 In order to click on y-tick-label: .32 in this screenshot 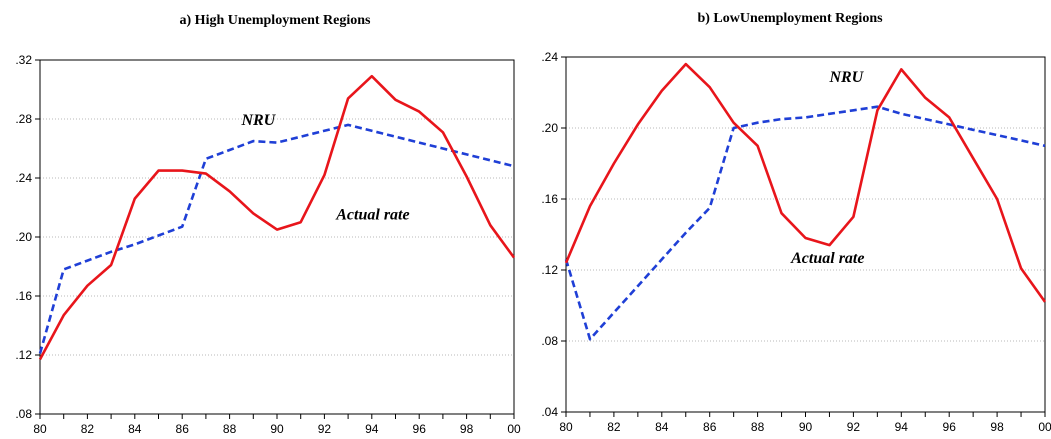, I will do `click(23, 60)`.